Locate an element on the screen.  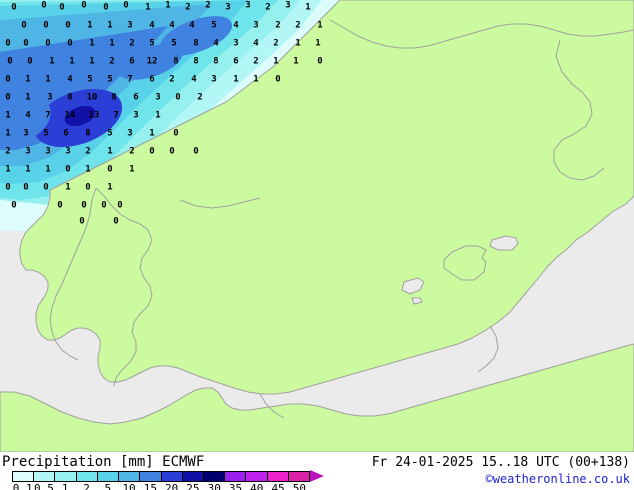
border-internal-north is located at coordinates (579, 110).